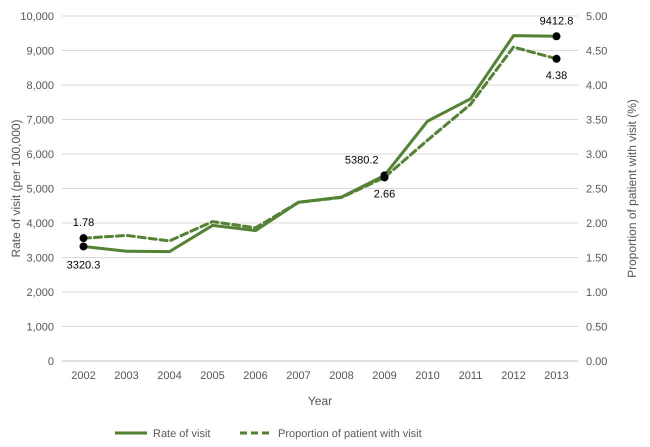  What do you see at coordinates (597, 328) in the screenshot?
I see `y2-tick-label: 0.50` at bounding box center [597, 328].